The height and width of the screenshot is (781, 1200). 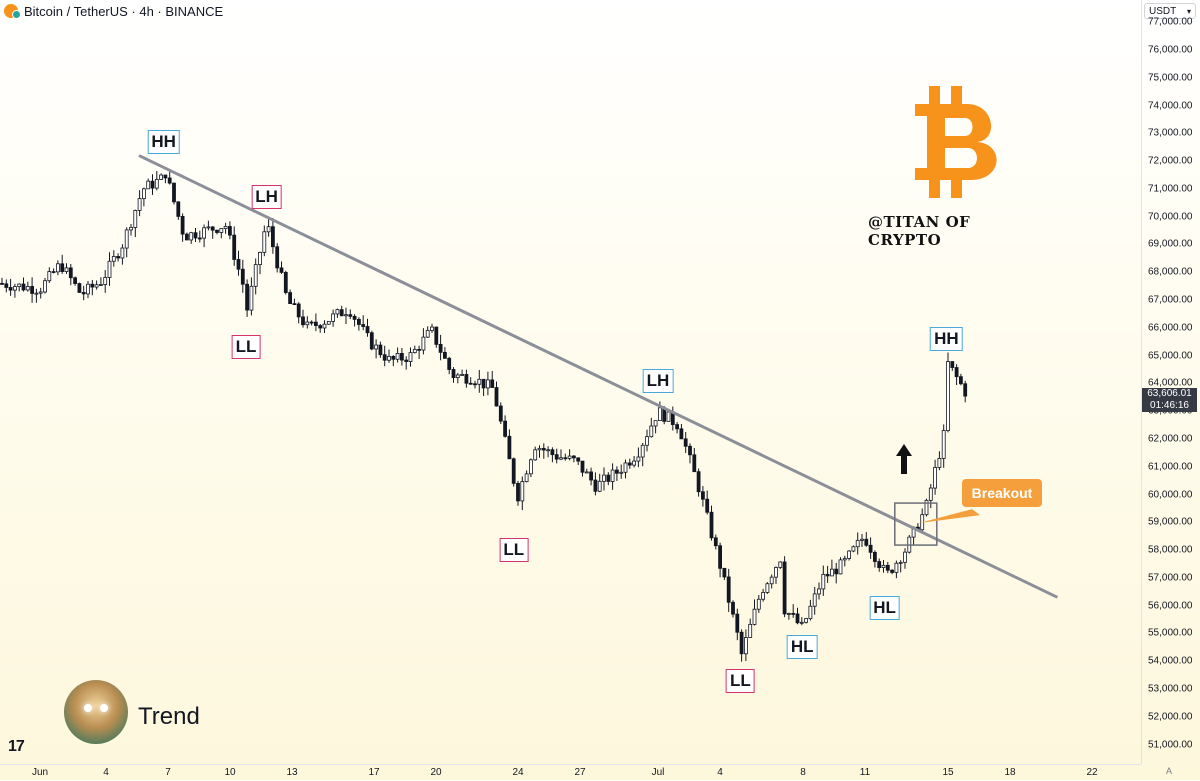 I want to click on price-tick-label: 74,000.00, so click(x=1170, y=106).